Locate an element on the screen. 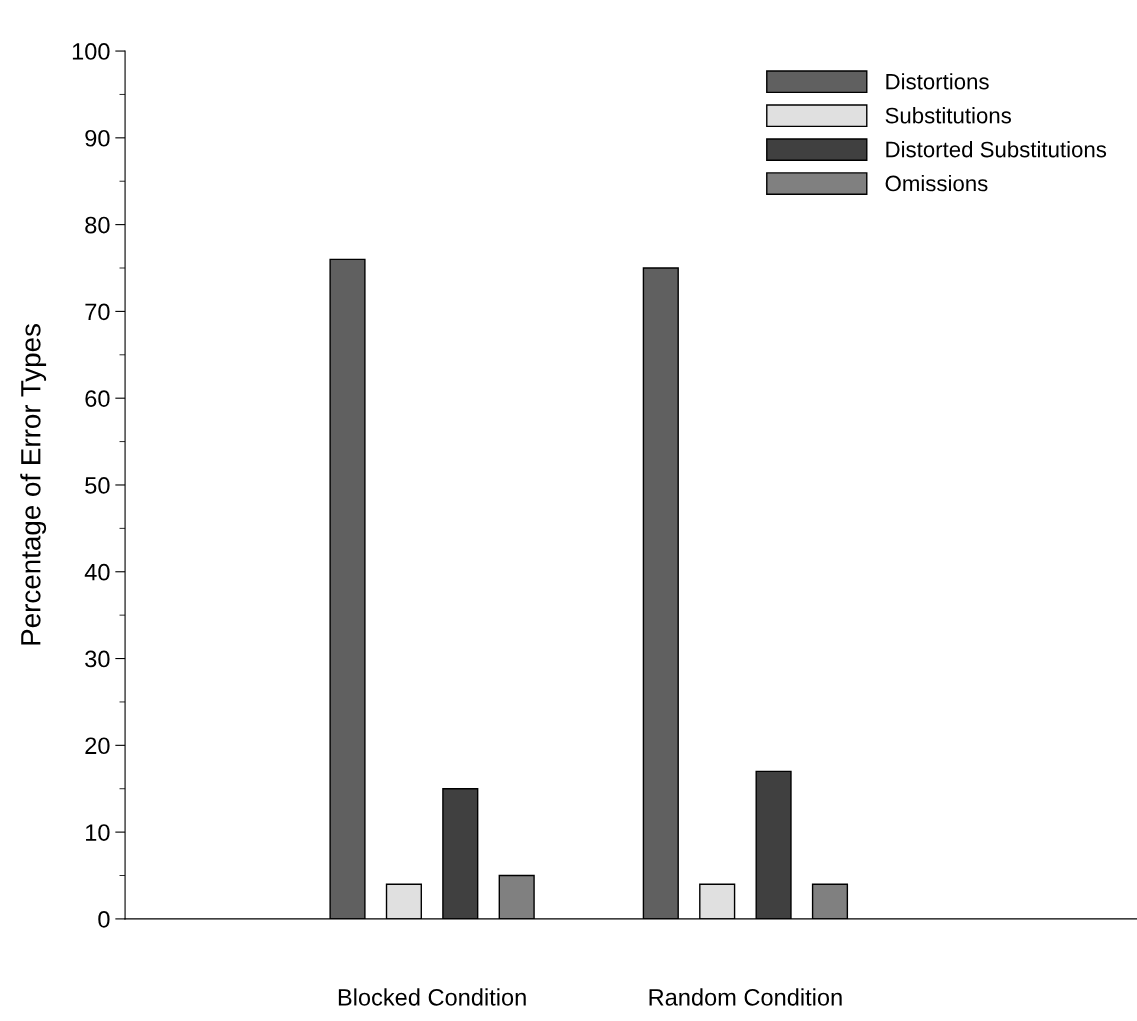 This screenshot has width=1137, height=1021. x-tick-label: Random Condition is located at coordinates (745, 997).